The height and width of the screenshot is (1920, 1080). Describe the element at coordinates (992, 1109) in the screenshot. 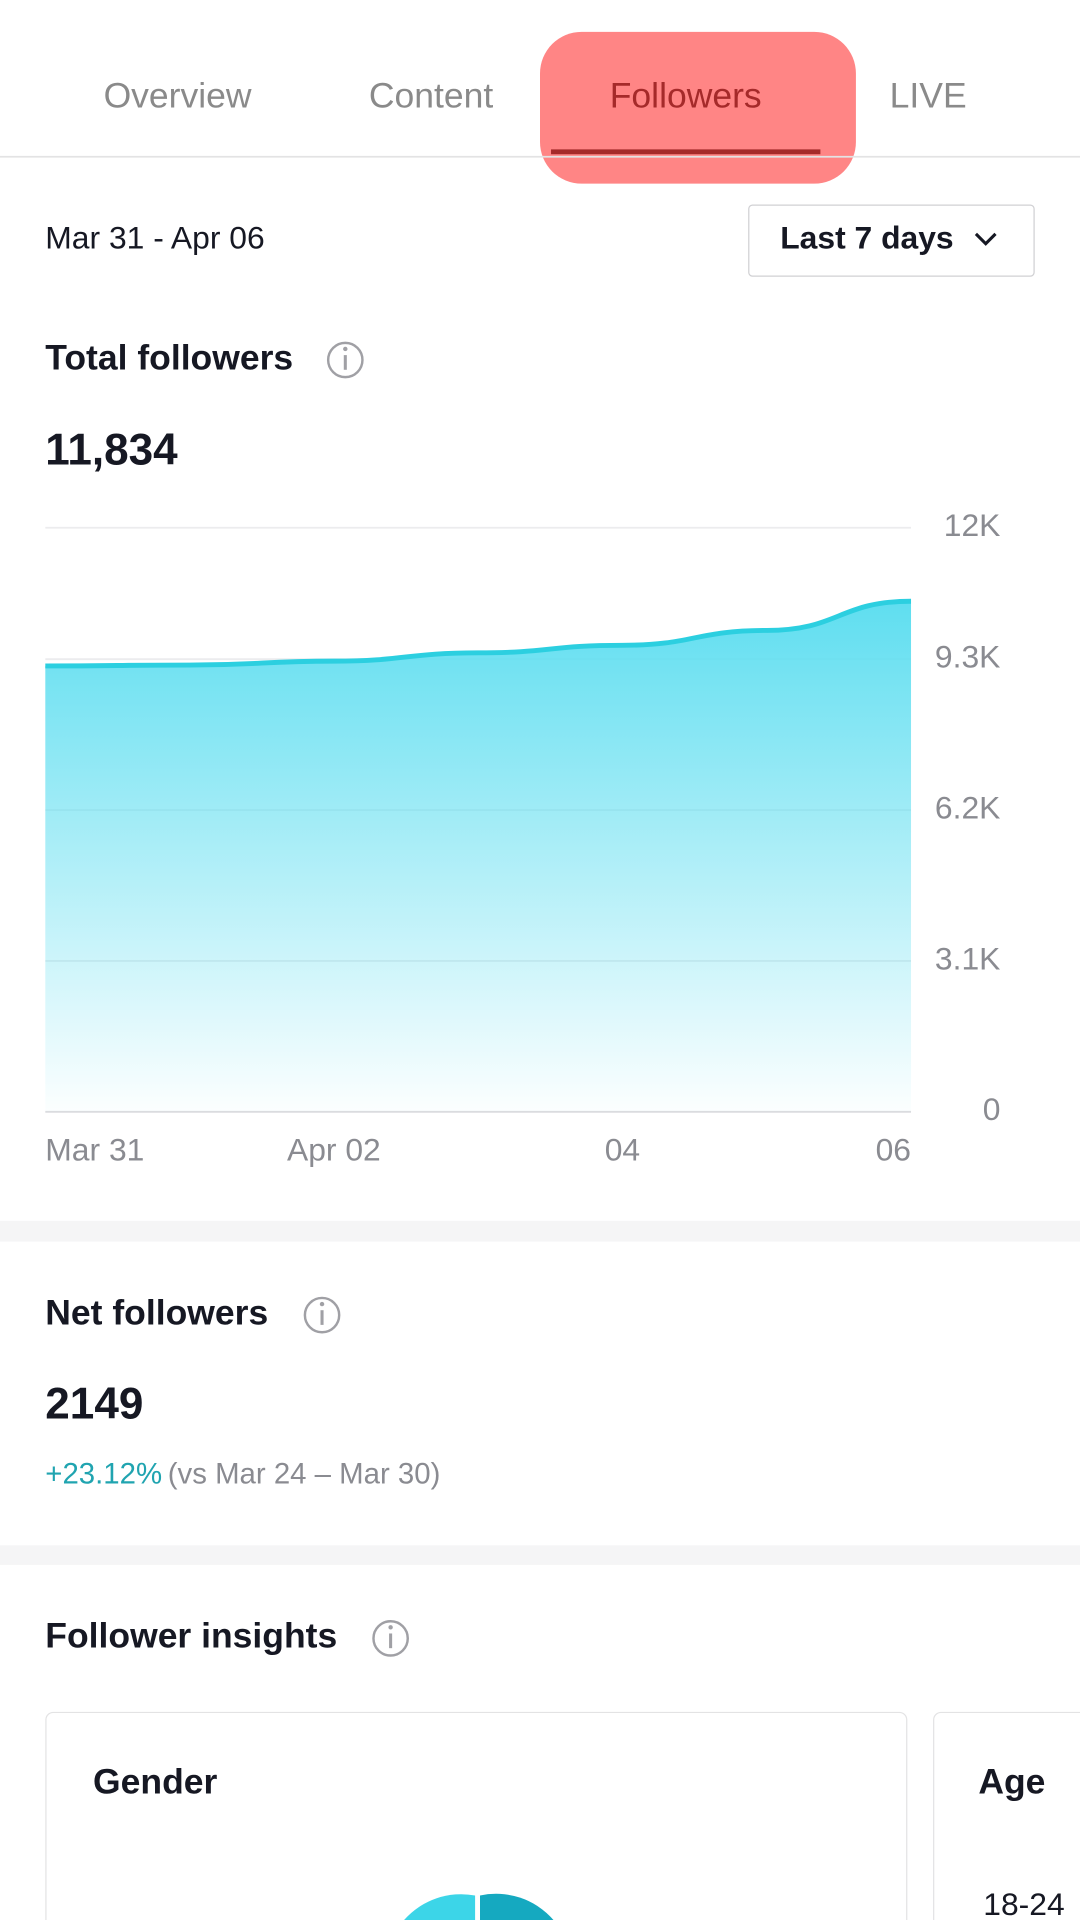

I see `y-tick-label: 0` at that location.